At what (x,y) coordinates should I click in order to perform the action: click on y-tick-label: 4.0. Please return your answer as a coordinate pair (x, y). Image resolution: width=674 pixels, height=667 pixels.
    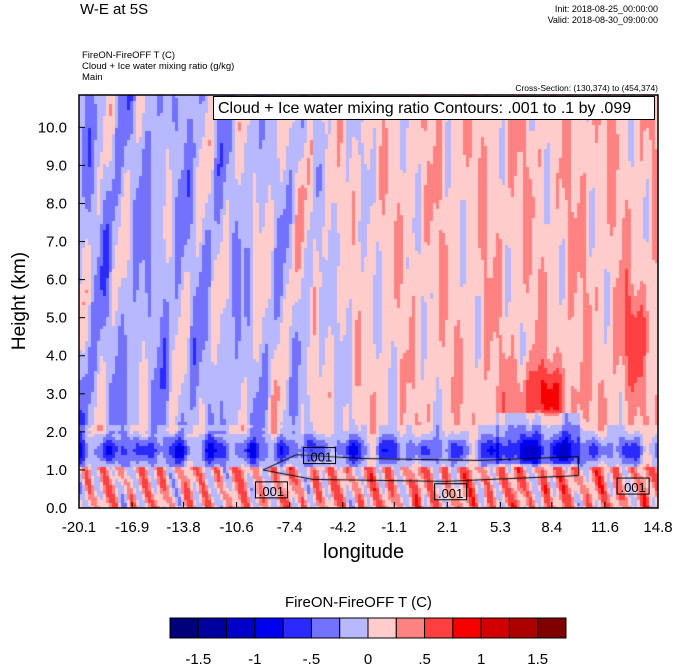
    Looking at the image, I should click on (56, 356).